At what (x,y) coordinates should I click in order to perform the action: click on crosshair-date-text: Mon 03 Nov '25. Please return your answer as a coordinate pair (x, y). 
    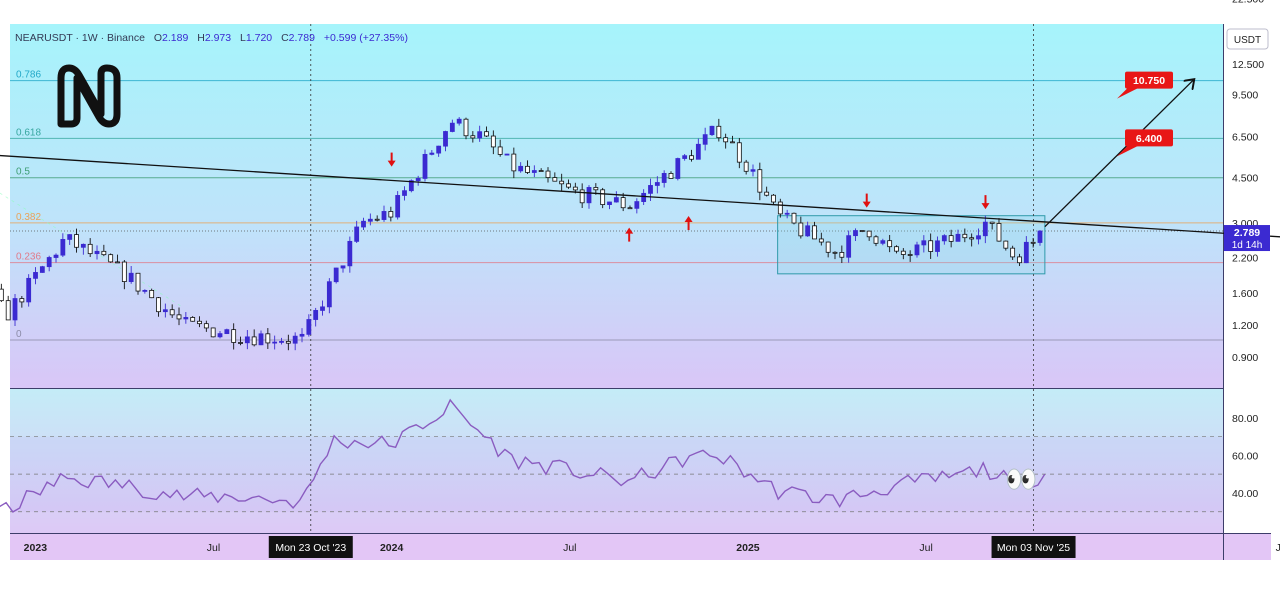
    Looking at the image, I should click on (1033, 548).